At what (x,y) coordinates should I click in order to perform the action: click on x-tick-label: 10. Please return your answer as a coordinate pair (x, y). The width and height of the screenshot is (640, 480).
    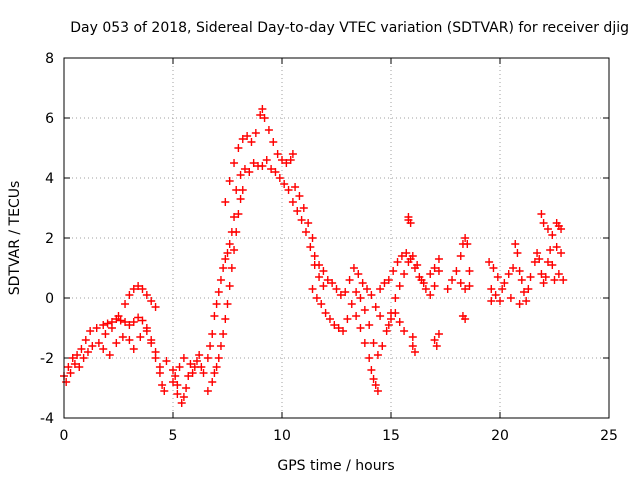
    Looking at the image, I should click on (282, 436).